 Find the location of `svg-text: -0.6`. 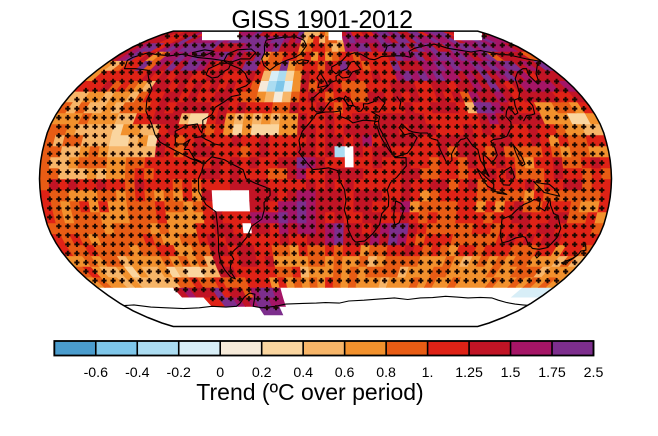

svg-text: -0.6 is located at coordinates (96, 373).